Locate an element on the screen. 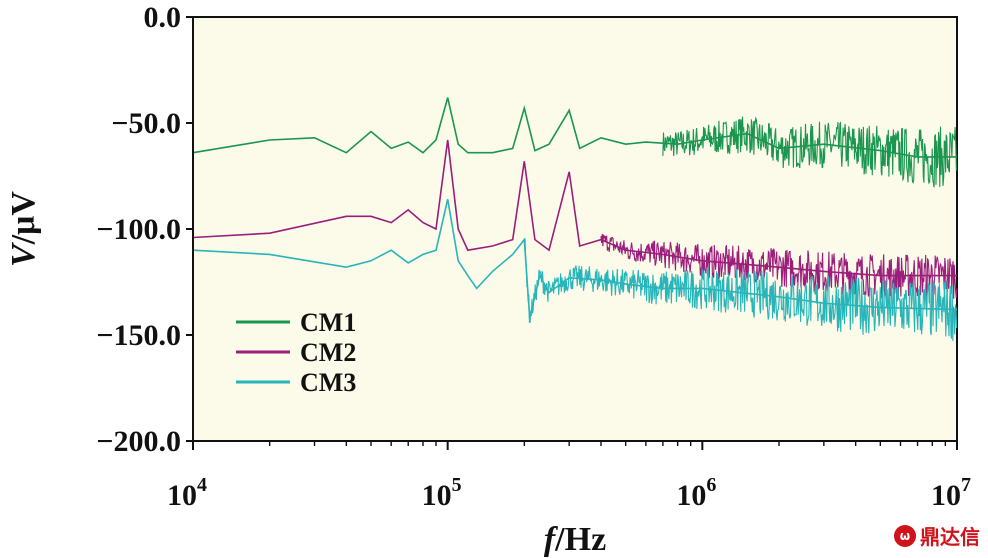 Image resolution: width=988 pixels, height=558 pixels. legend-label-cm3: CM3 is located at coordinates (328, 382).